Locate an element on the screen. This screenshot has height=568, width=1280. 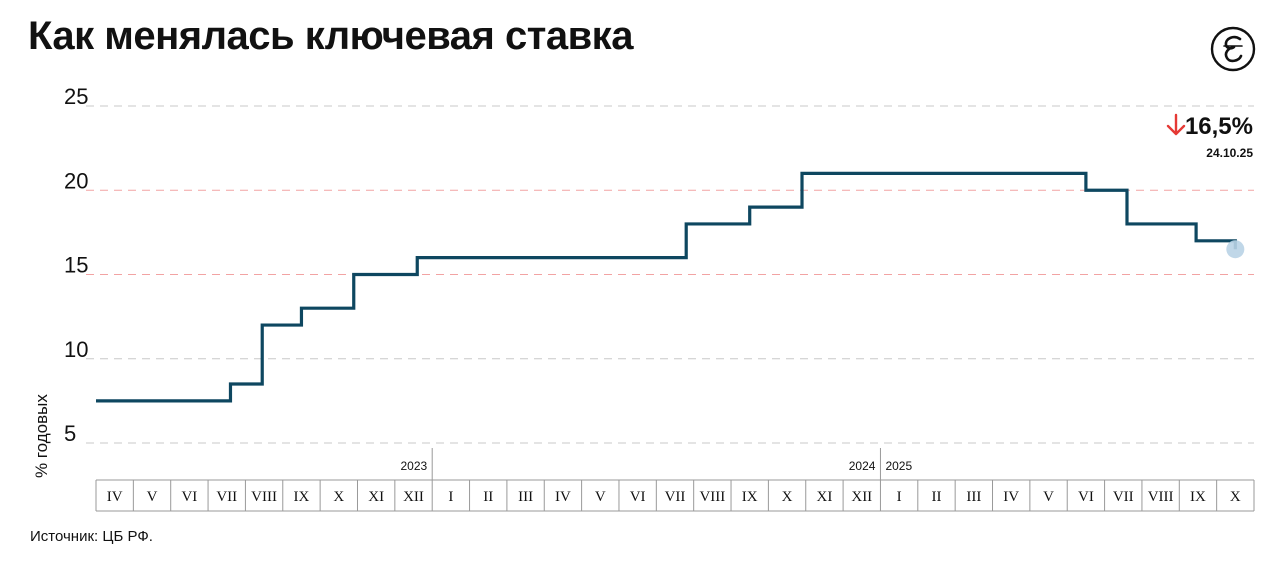
y-tick-label: 20 is located at coordinates (76, 180).